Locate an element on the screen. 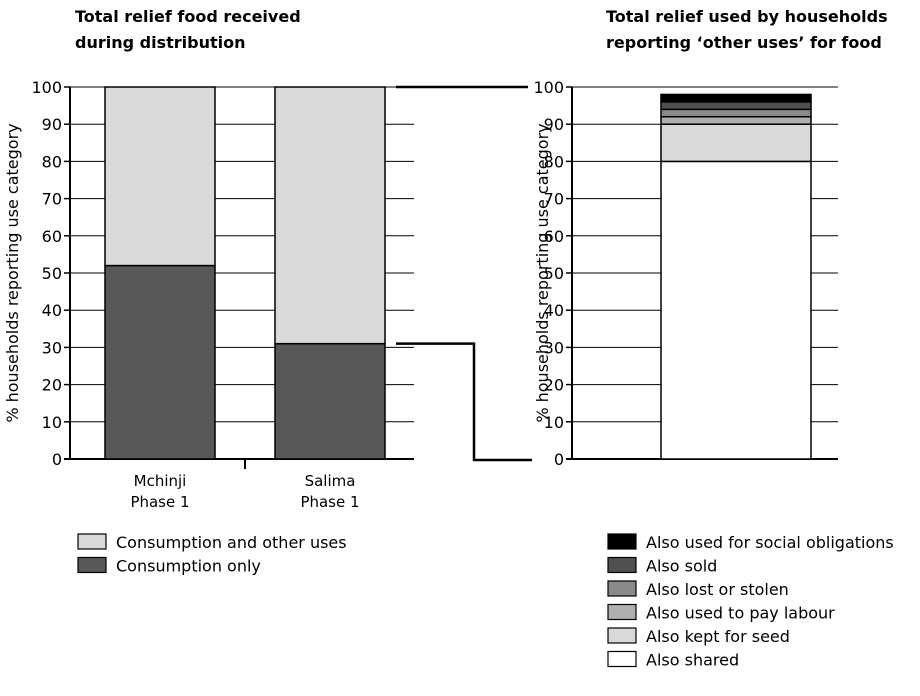 This screenshot has height=696, width=920. legend-label: Also used to pay labour is located at coordinates (740, 613).